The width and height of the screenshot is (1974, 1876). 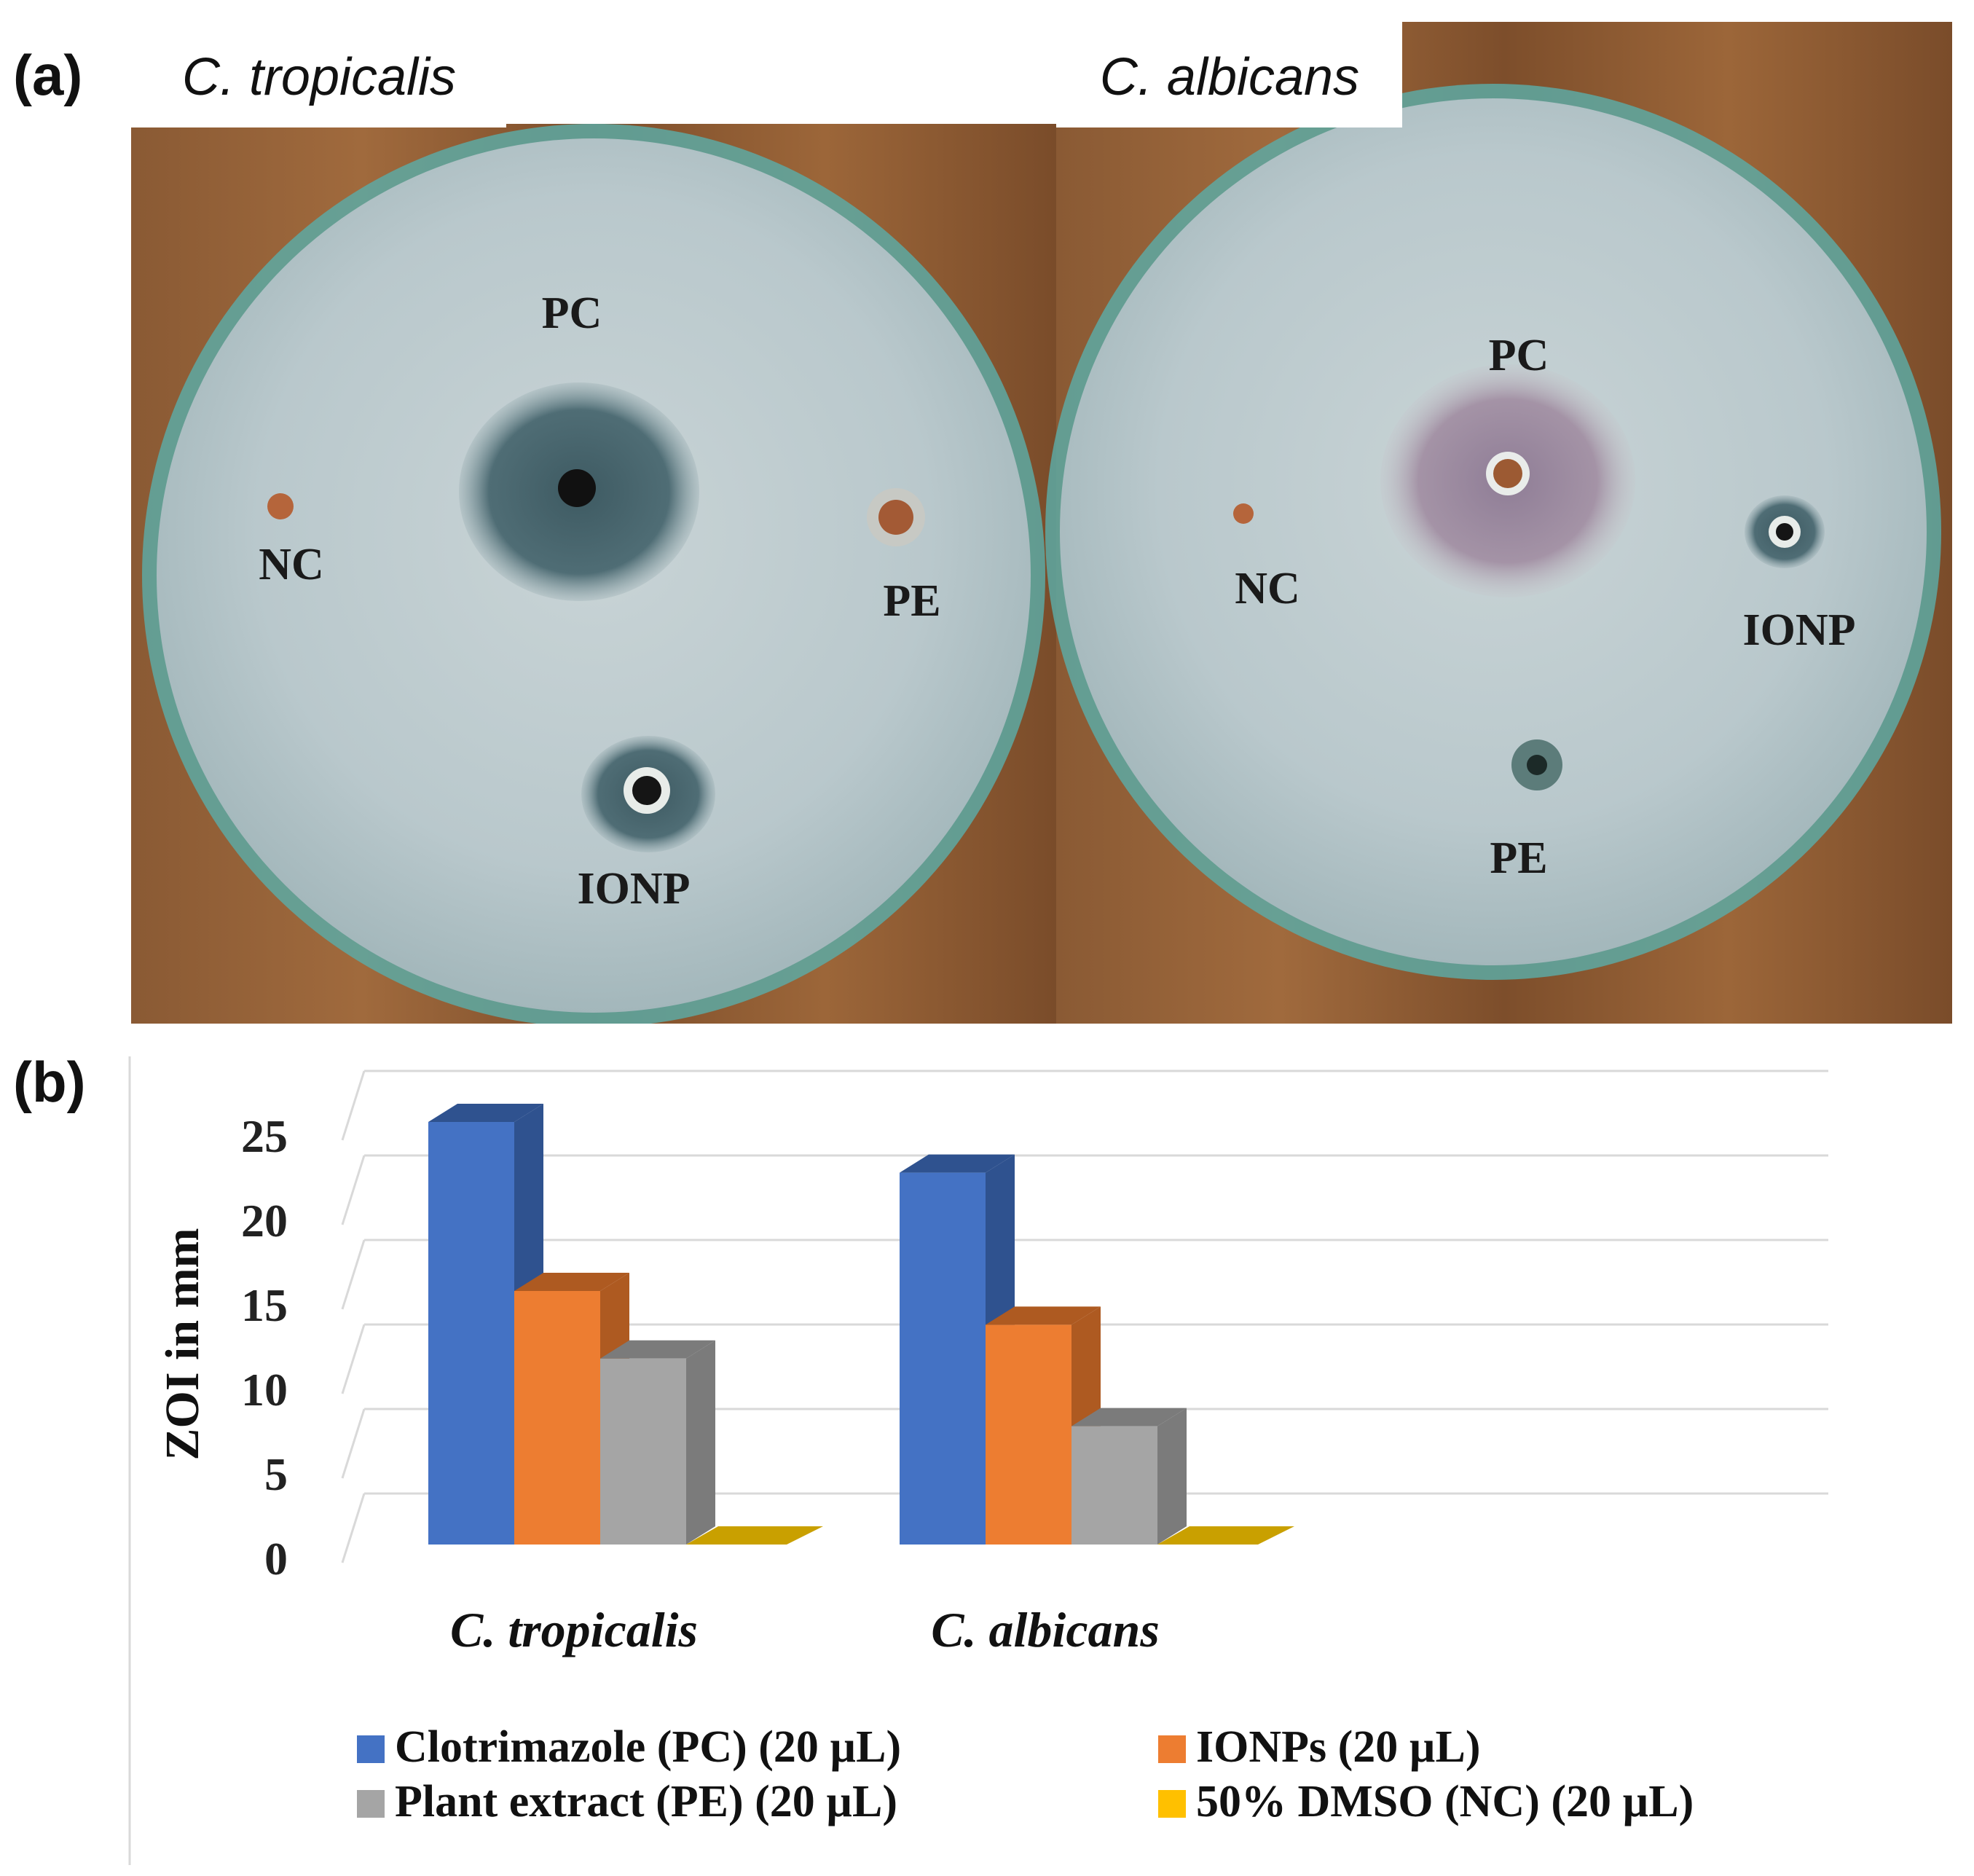 What do you see at coordinates (574, 1629) in the screenshot?
I see `x-category-label: C. tropicalis` at bounding box center [574, 1629].